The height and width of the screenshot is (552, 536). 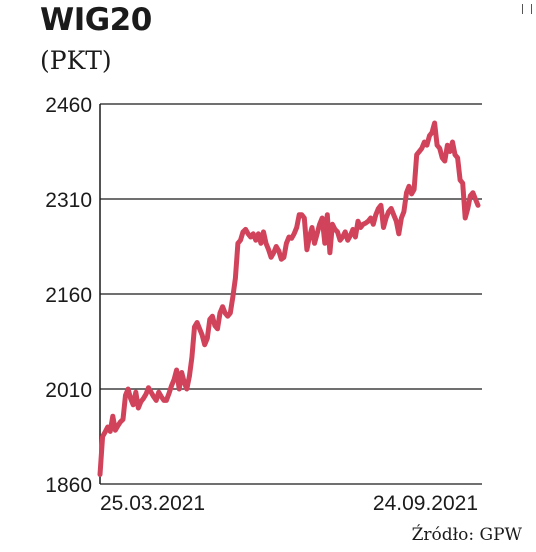 What do you see at coordinates (68, 200) in the screenshot?
I see `y-tick-label-2310: 2310` at bounding box center [68, 200].